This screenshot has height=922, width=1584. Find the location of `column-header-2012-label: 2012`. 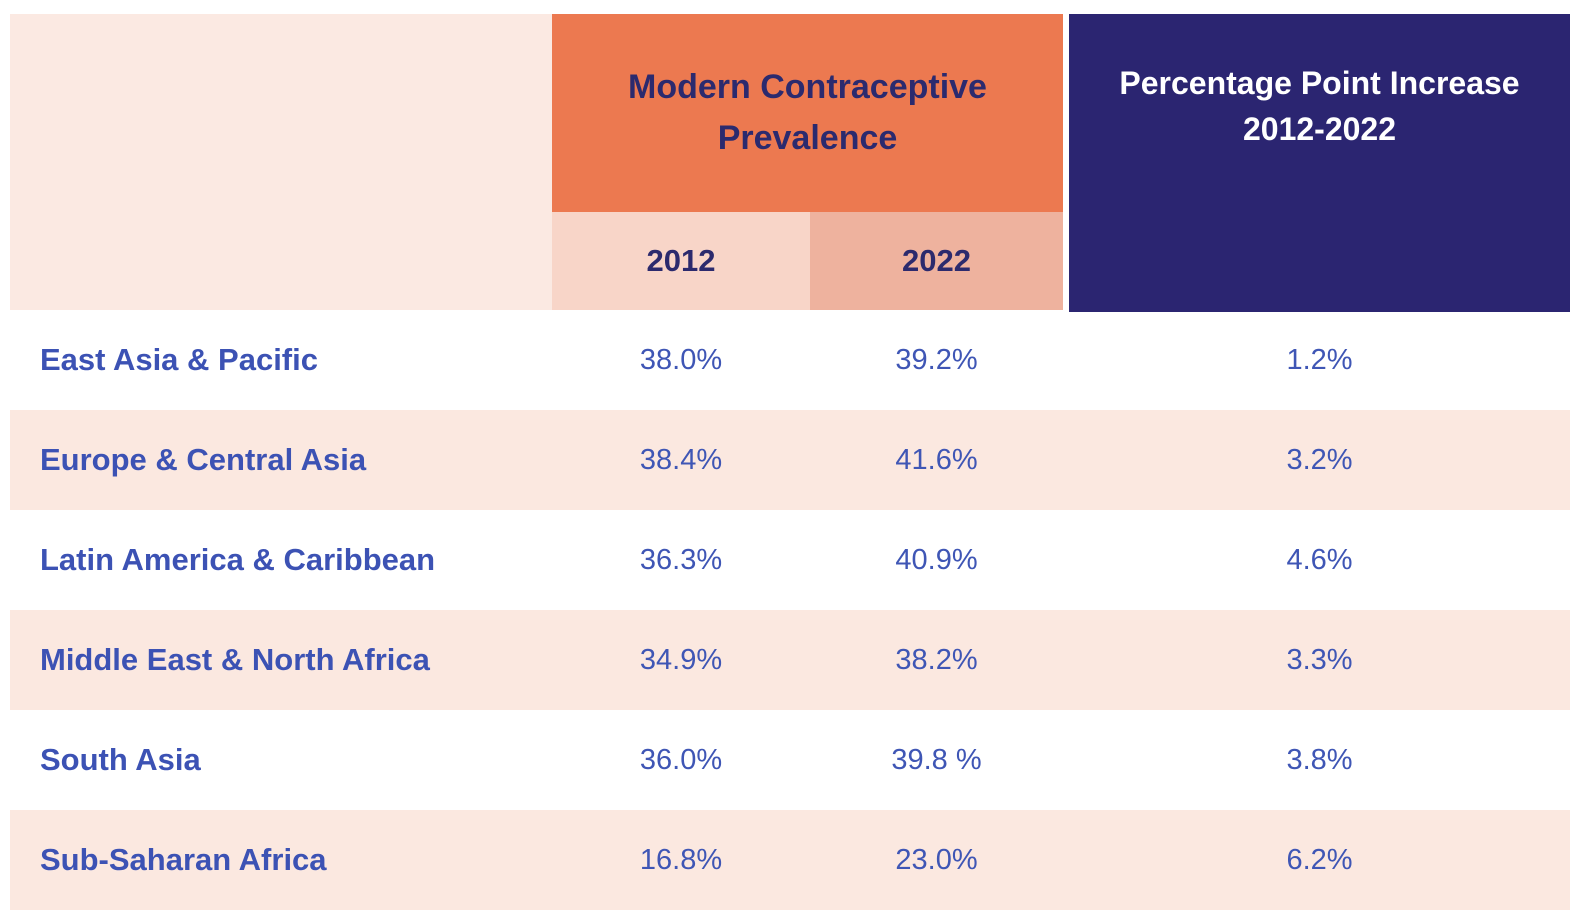

column-header-2012-label: 2012 is located at coordinates (681, 260).